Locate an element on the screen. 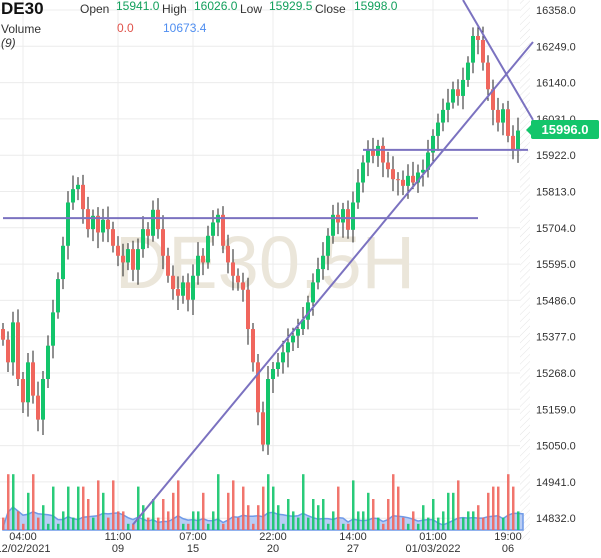  watermark: DE30,5H is located at coordinates (265, 262).